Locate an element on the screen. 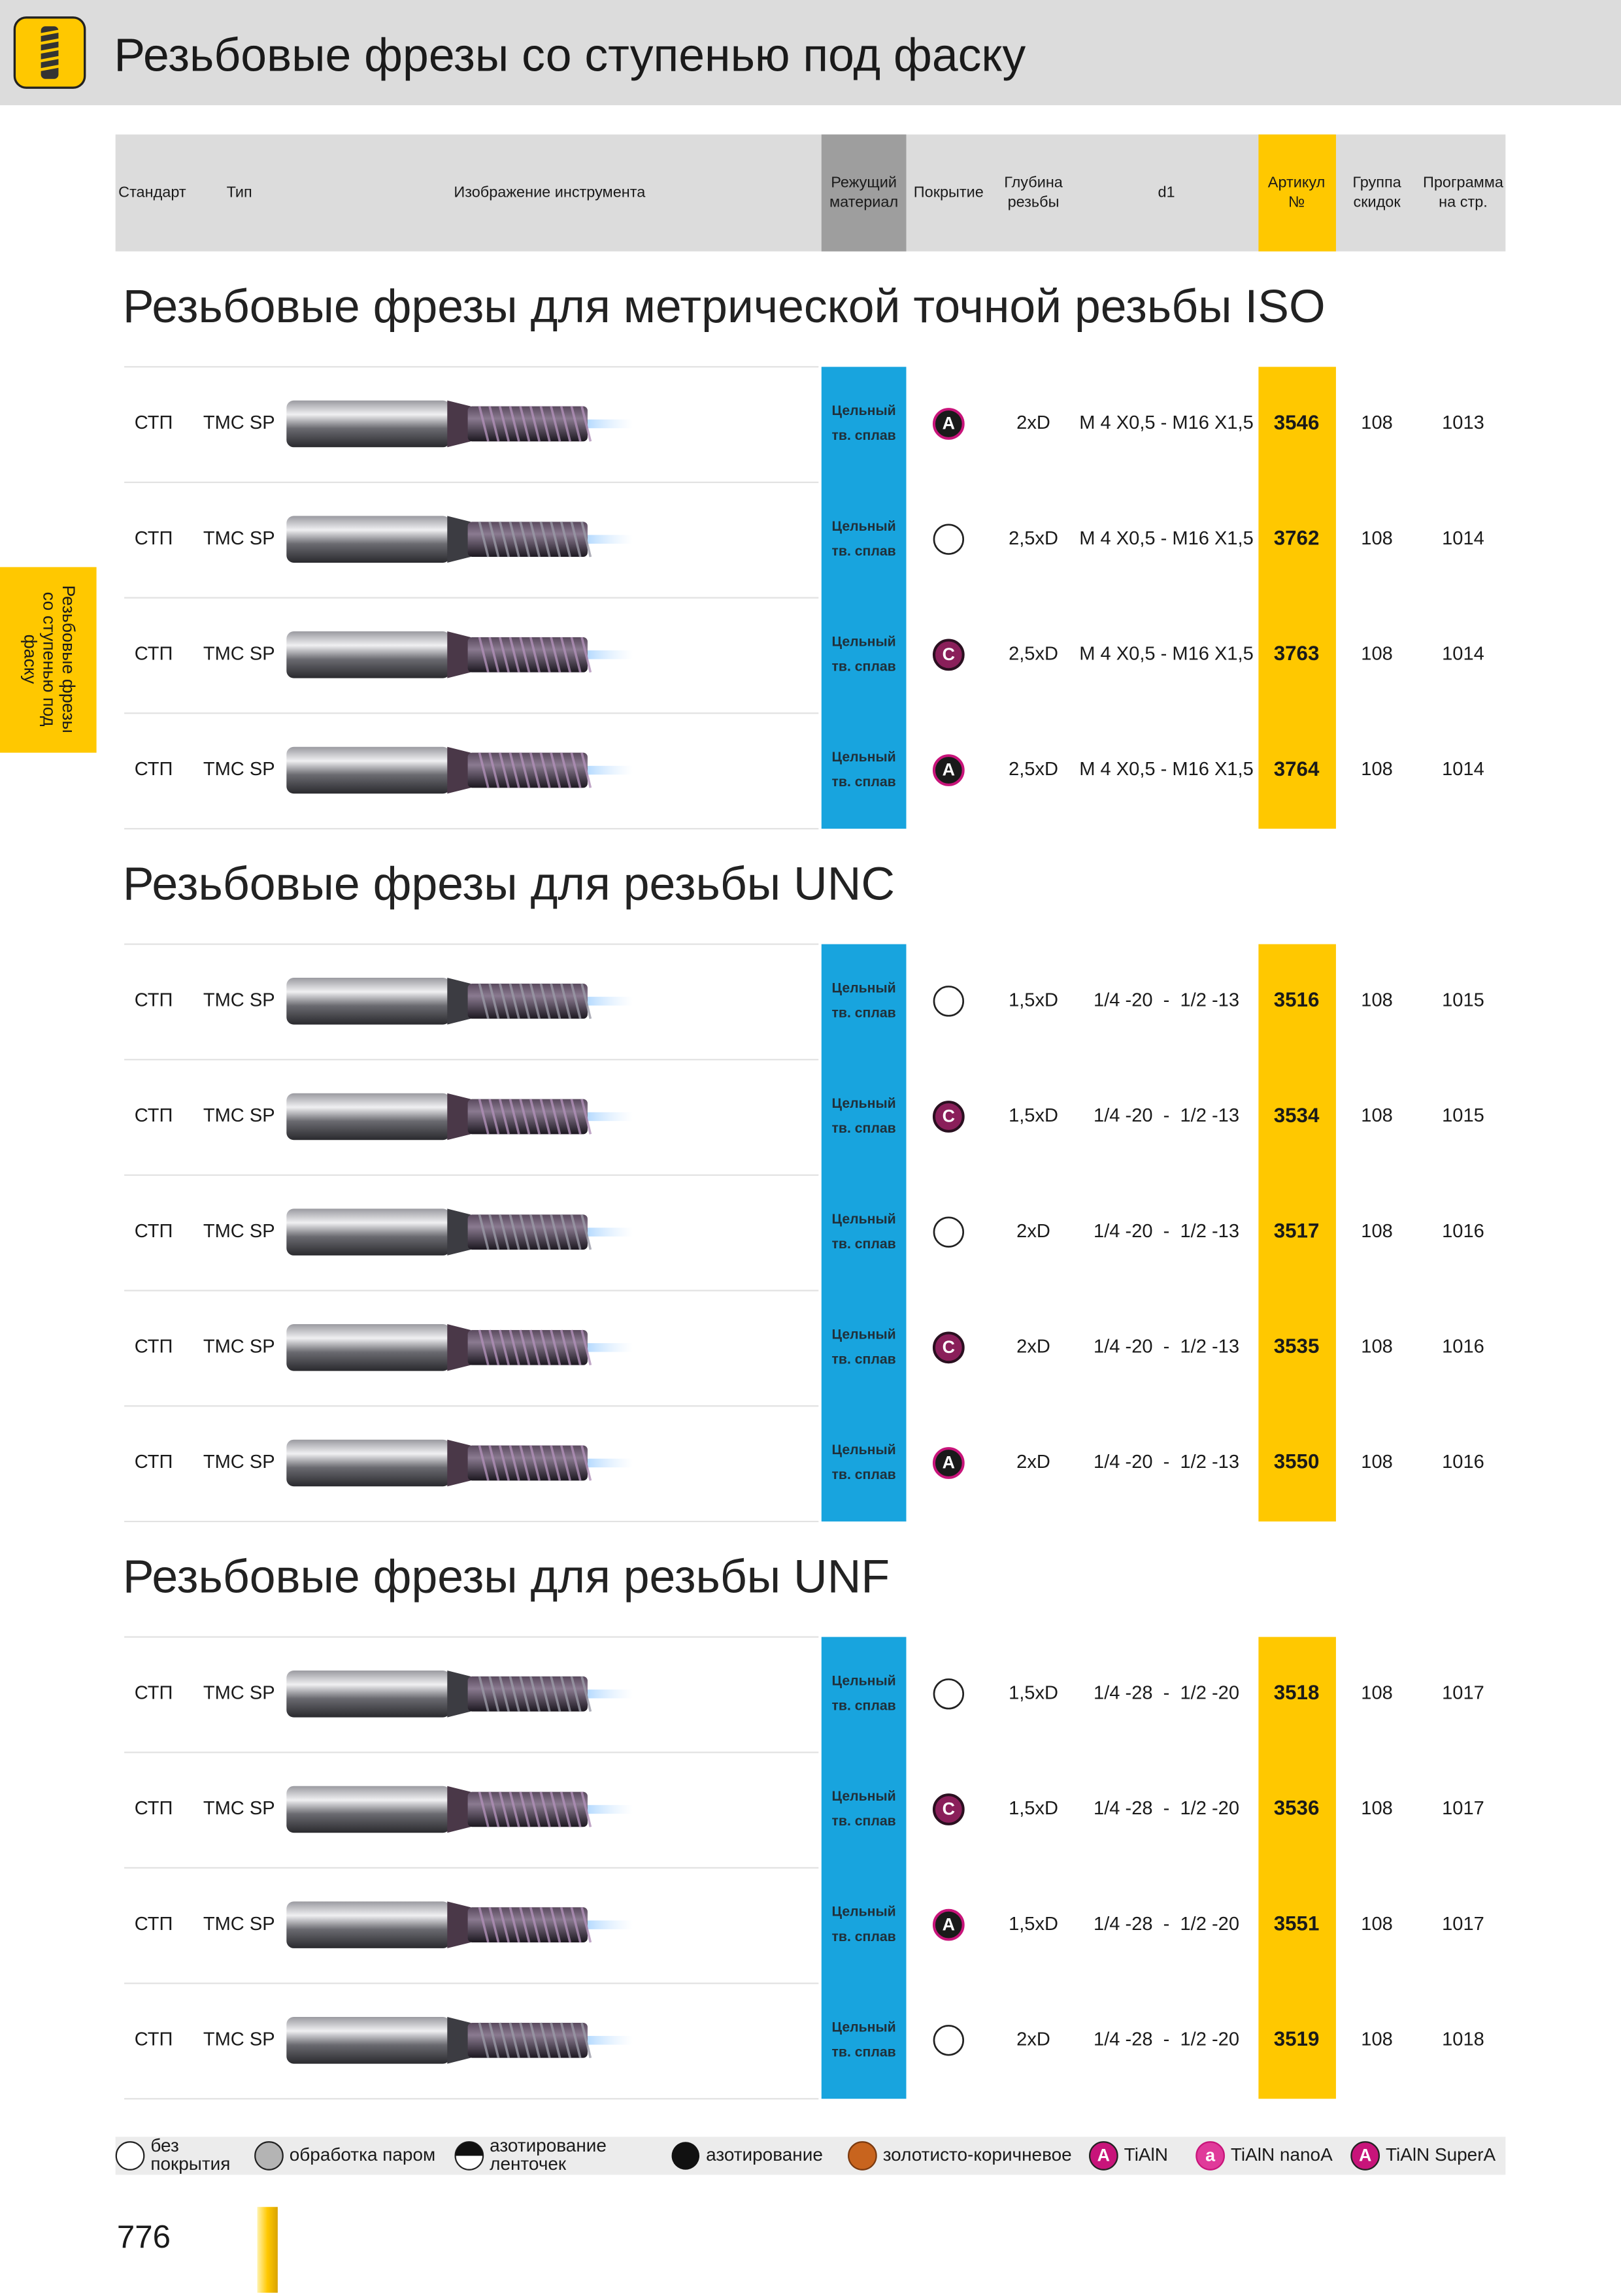 This screenshot has height=2296, width=1621. program-page: 1017 is located at coordinates (1463, 1924).